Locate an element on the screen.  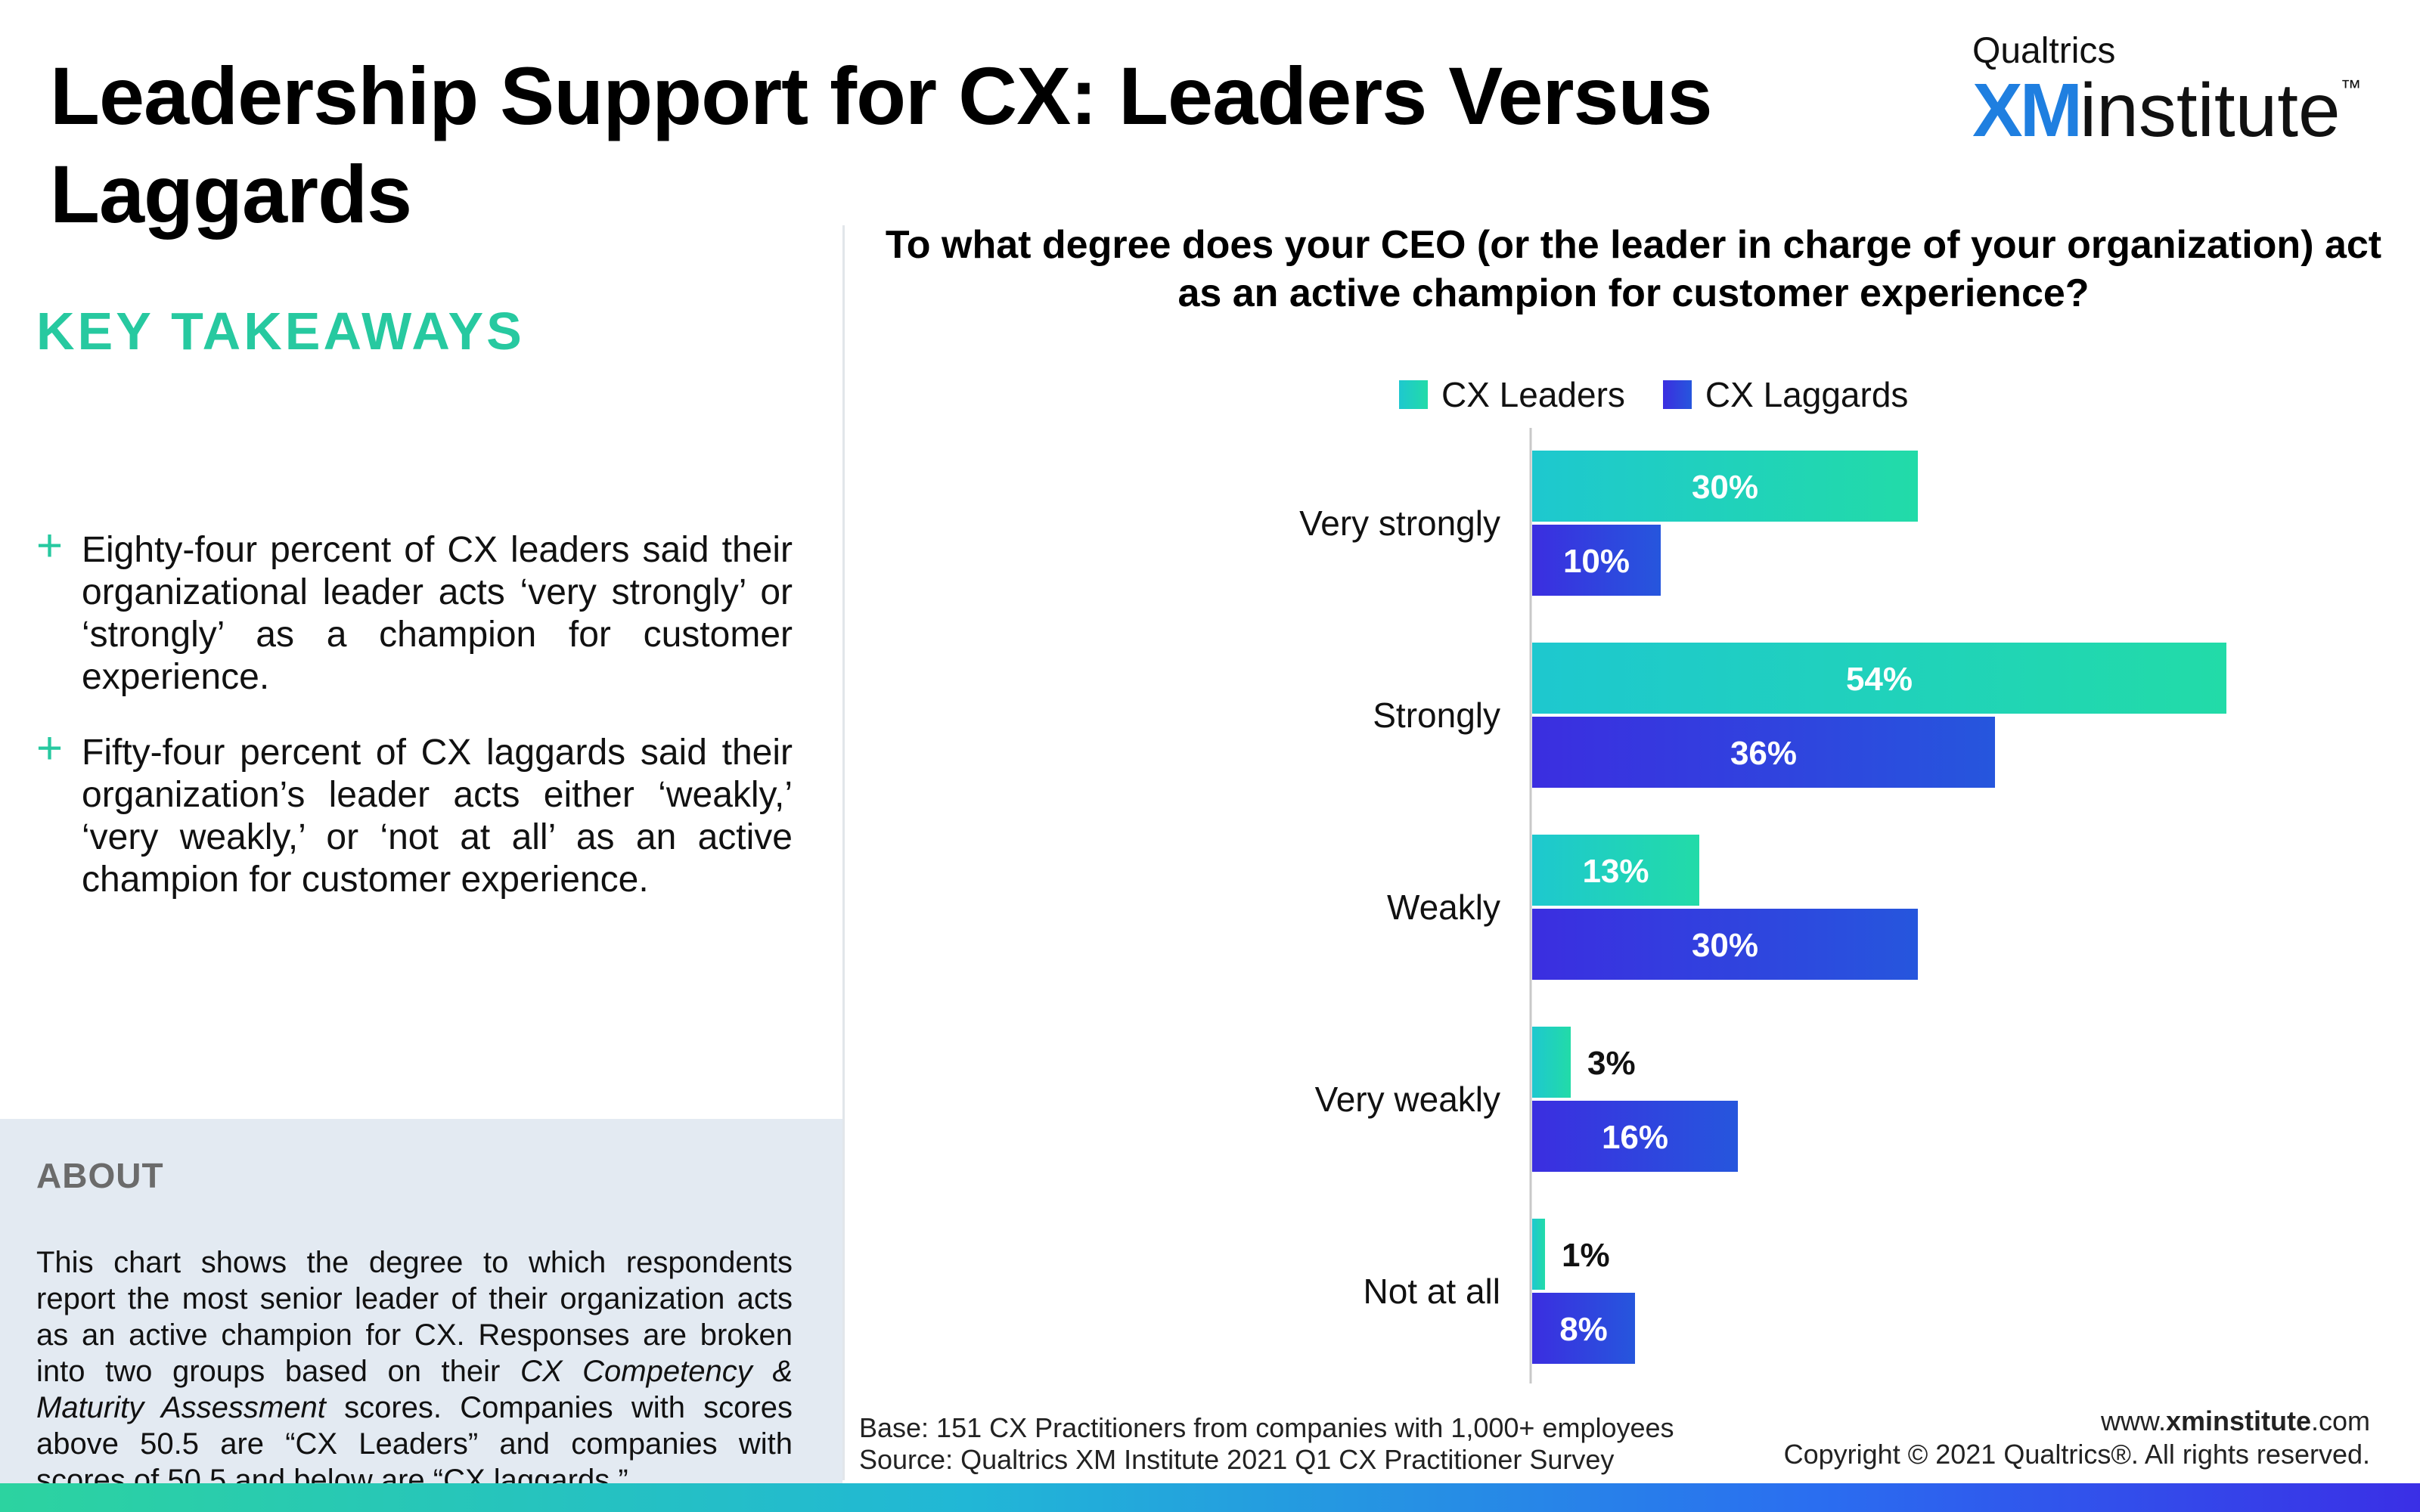
logo-wordmark: XMinstitute™ is located at coordinates (2169, 110).